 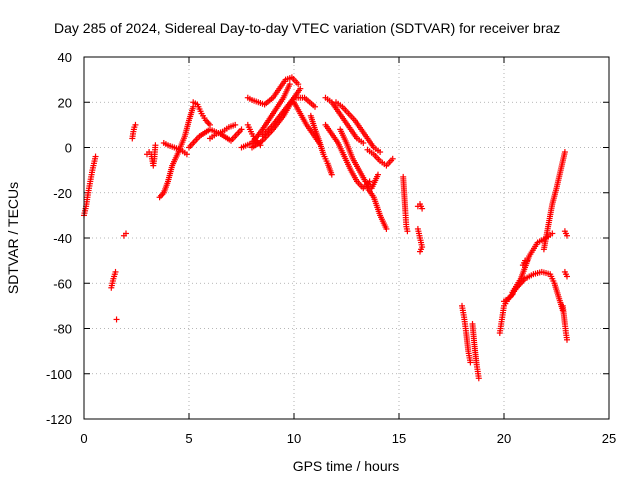 What do you see at coordinates (62, 283) in the screenshot?
I see `y-tick-label: -60` at bounding box center [62, 283].